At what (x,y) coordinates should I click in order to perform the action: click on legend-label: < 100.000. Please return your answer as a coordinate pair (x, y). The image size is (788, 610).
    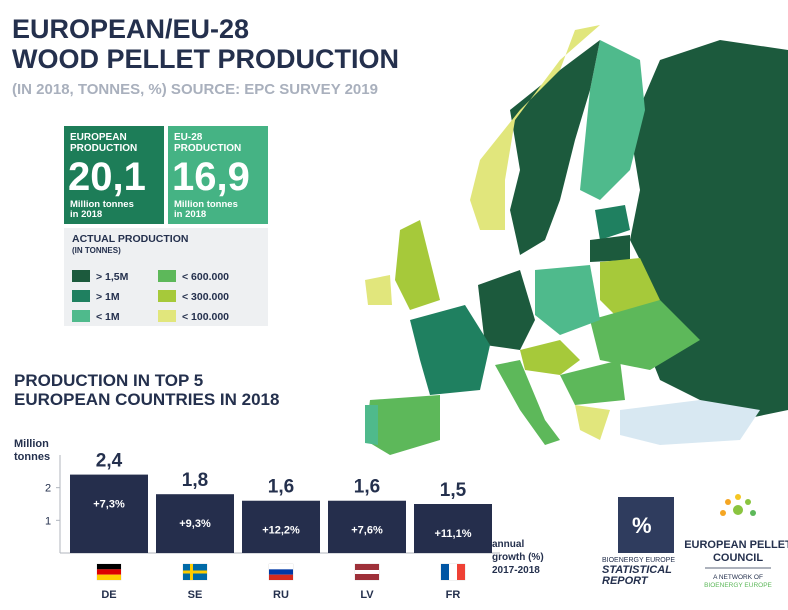
    Looking at the image, I should click on (205, 317).